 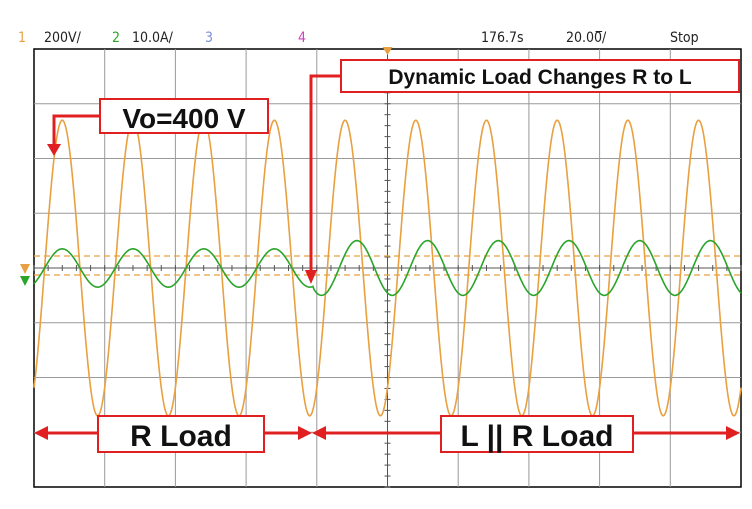 I want to click on ch4-number: 4, so click(x=302, y=38).